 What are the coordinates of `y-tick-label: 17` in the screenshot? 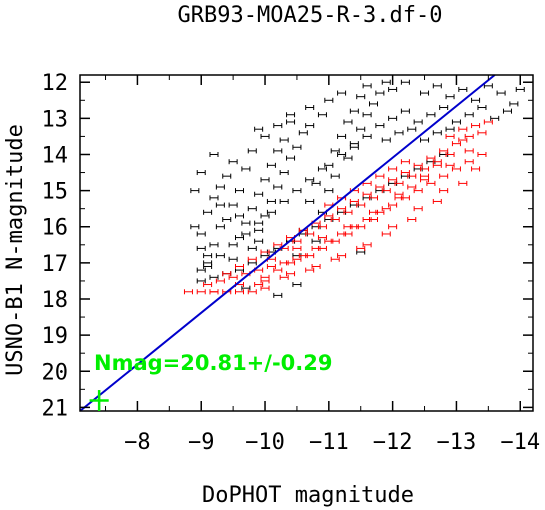 It's located at (55, 264).